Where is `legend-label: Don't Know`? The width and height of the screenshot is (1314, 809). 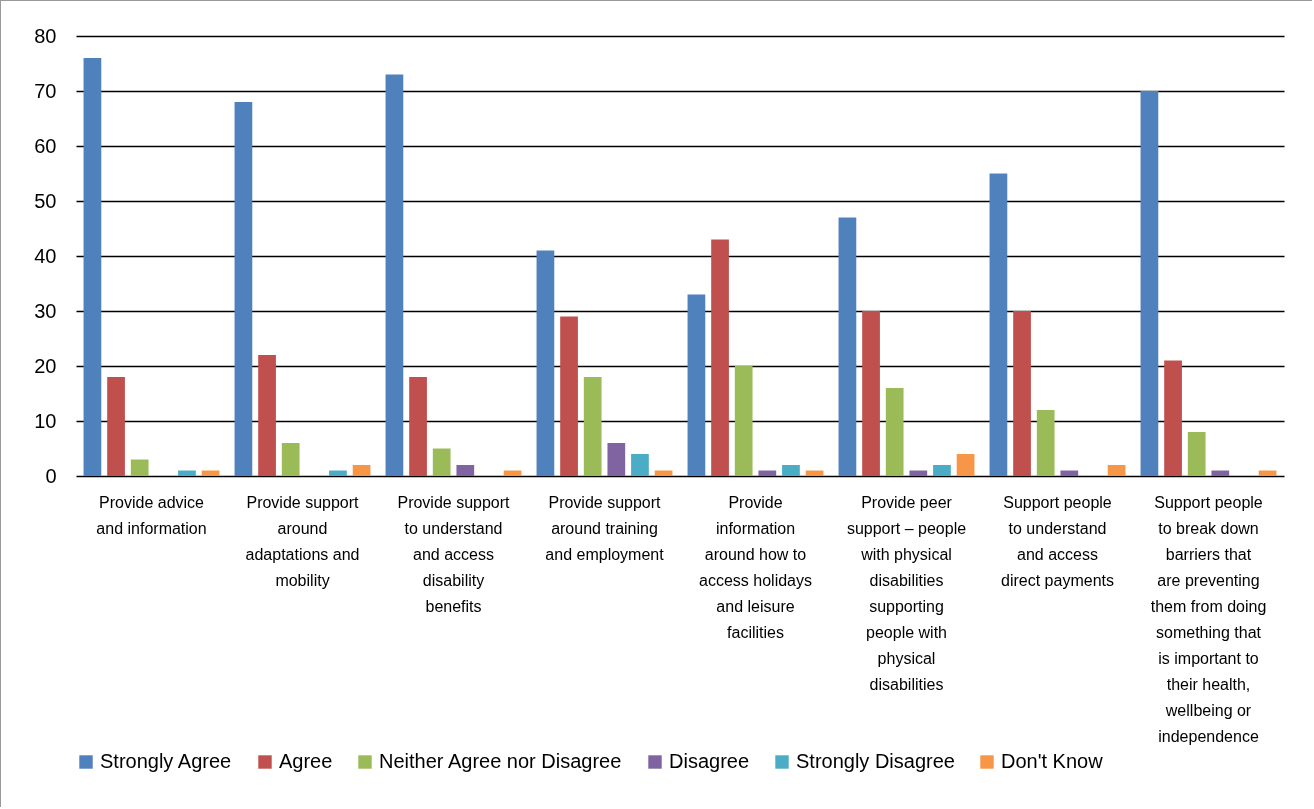 legend-label: Don't Know is located at coordinates (1052, 761).